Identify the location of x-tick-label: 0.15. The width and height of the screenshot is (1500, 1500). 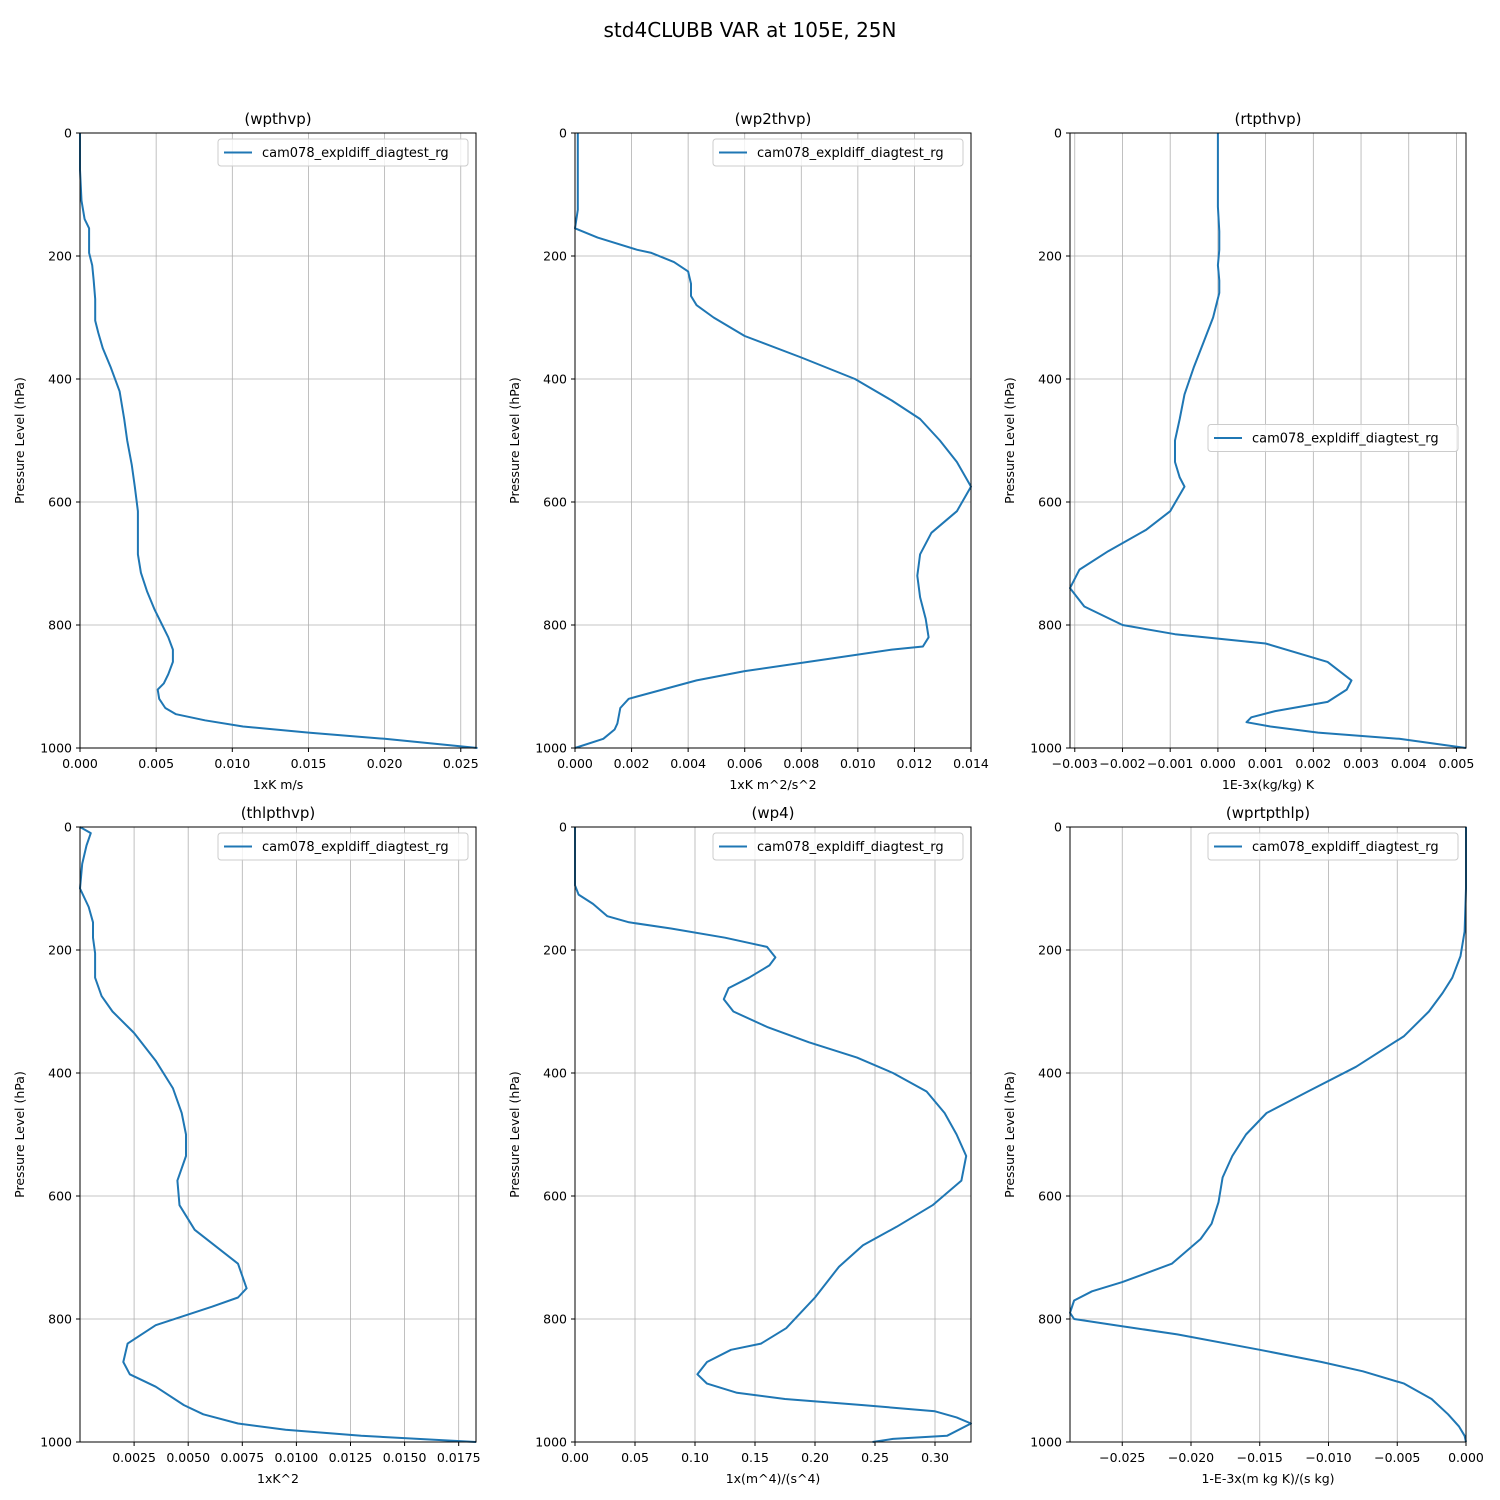
(755, 1457).